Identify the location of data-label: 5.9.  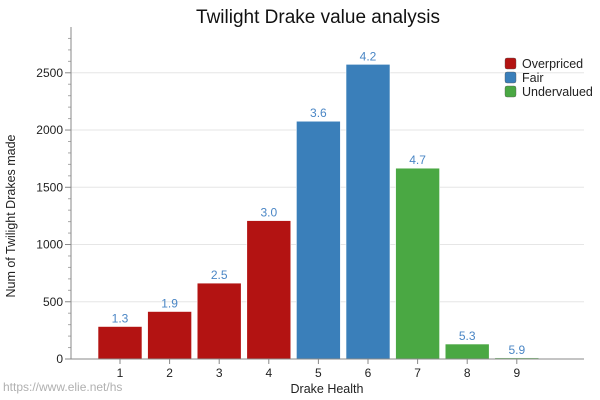
(516, 350).